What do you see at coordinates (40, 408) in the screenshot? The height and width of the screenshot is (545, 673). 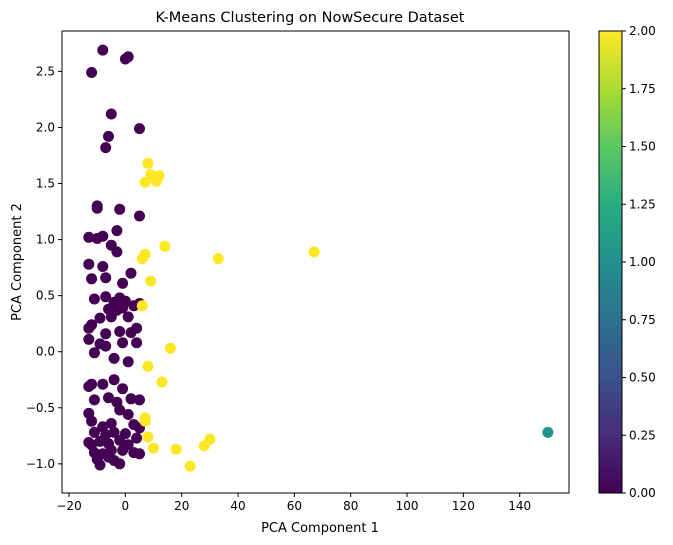 I see `y-tick-label: −0.5` at bounding box center [40, 408].